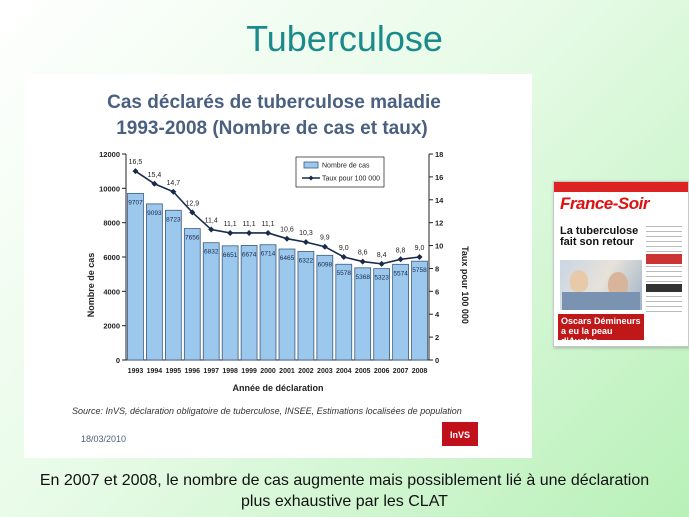  Describe the element at coordinates (306, 371) in the screenshot. I see `x-tick-label: 2002` at that location.